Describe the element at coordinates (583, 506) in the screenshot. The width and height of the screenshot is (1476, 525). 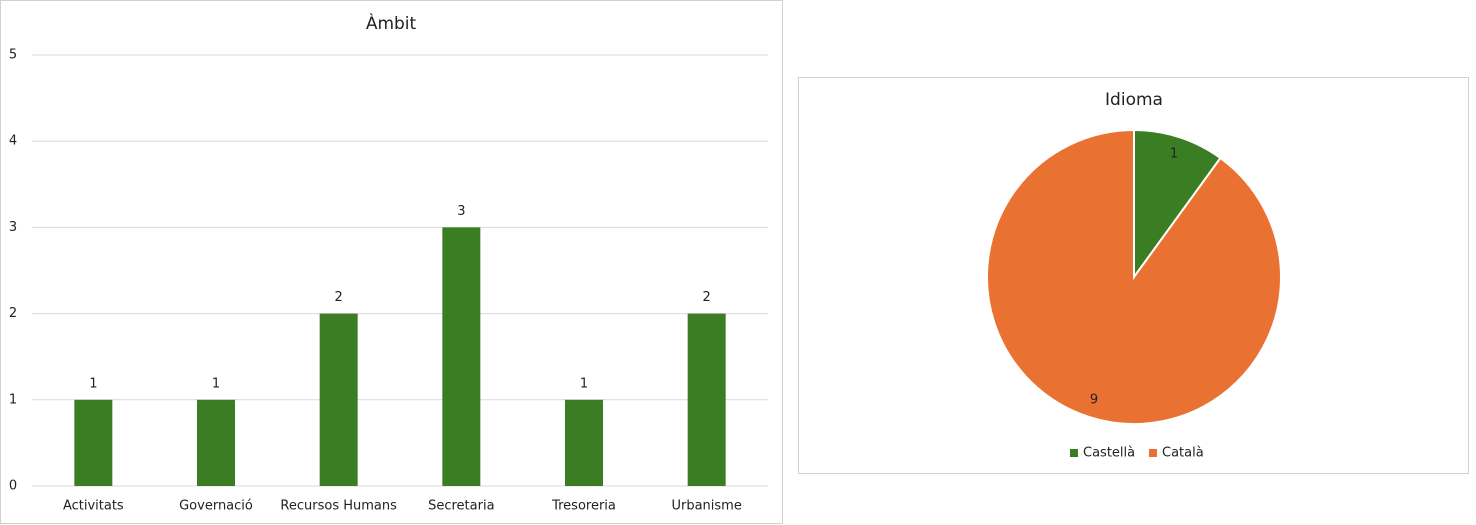
I see `x-tick-label: Tresoreria` at that location.